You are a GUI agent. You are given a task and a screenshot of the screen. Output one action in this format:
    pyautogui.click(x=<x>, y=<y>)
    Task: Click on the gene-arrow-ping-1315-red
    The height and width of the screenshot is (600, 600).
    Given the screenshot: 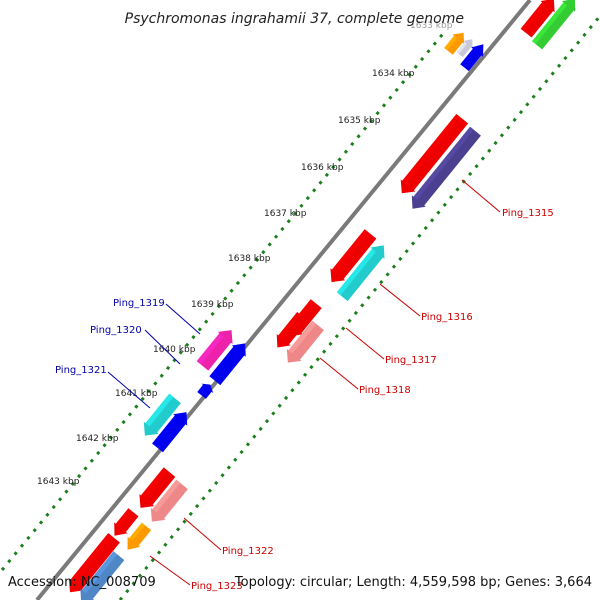 What is the action you would take?
    pyautogui.click(x=434, y=154)
    